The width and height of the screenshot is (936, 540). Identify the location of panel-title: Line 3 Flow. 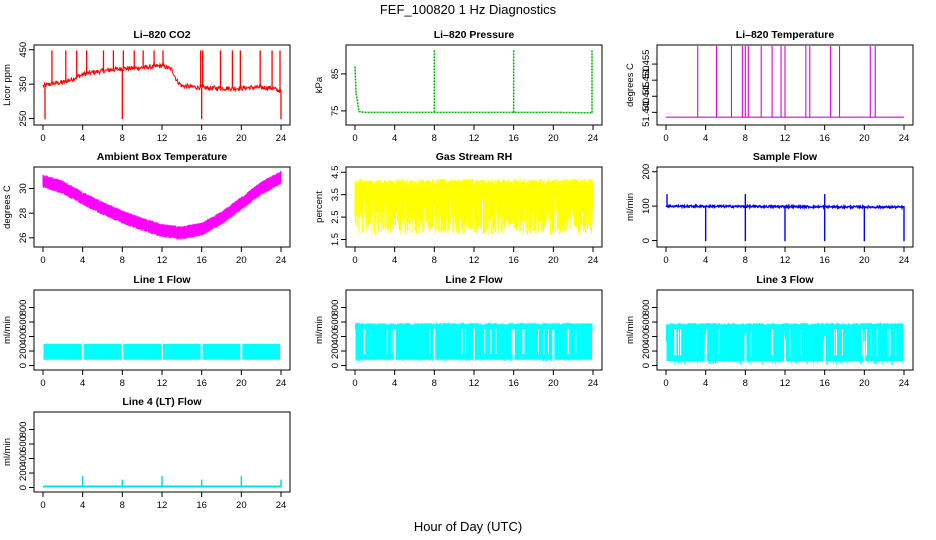
(785, 280).